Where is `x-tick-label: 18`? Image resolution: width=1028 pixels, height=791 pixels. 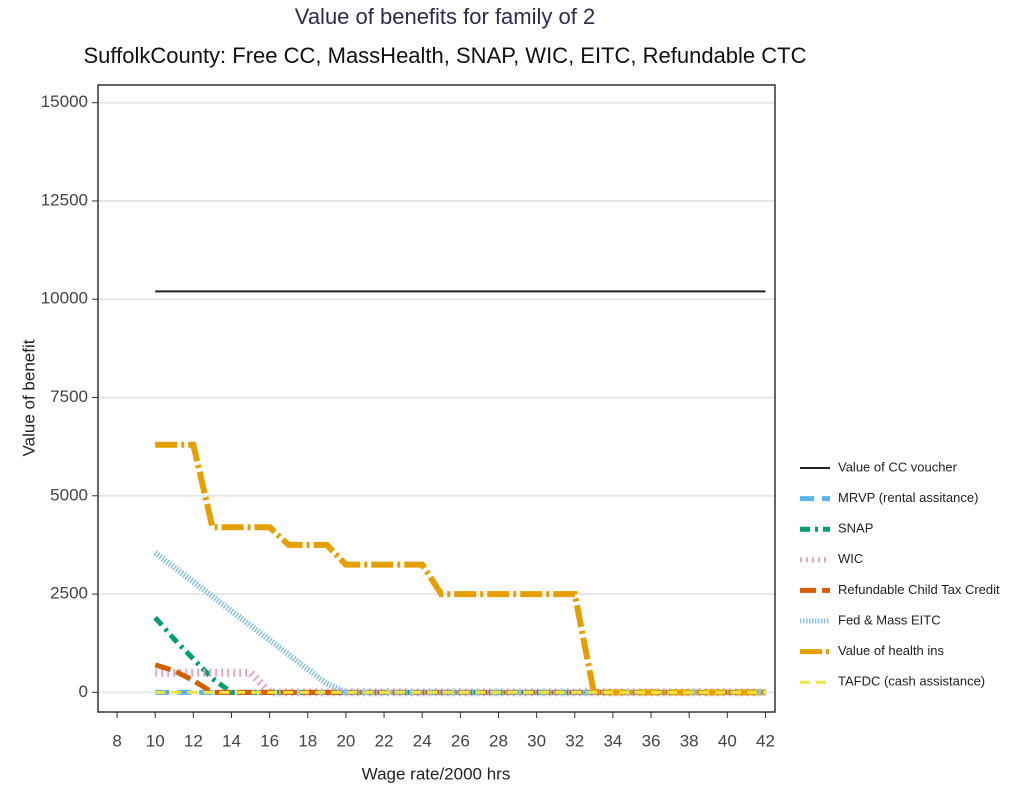 x-tick-label: 18 is located at coordinates (307, 740).